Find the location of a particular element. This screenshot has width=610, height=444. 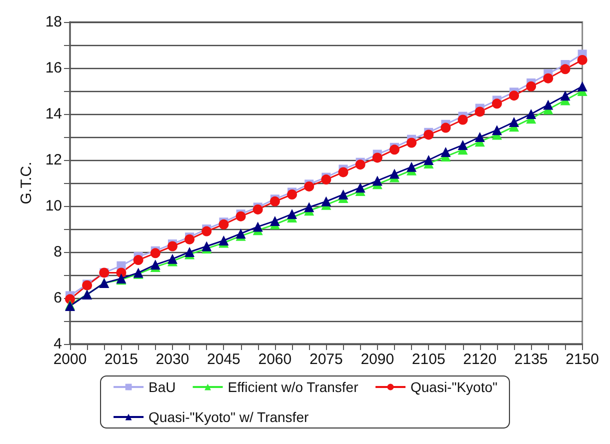

y-tick-label: 18 is located at coordinates (53, 22).